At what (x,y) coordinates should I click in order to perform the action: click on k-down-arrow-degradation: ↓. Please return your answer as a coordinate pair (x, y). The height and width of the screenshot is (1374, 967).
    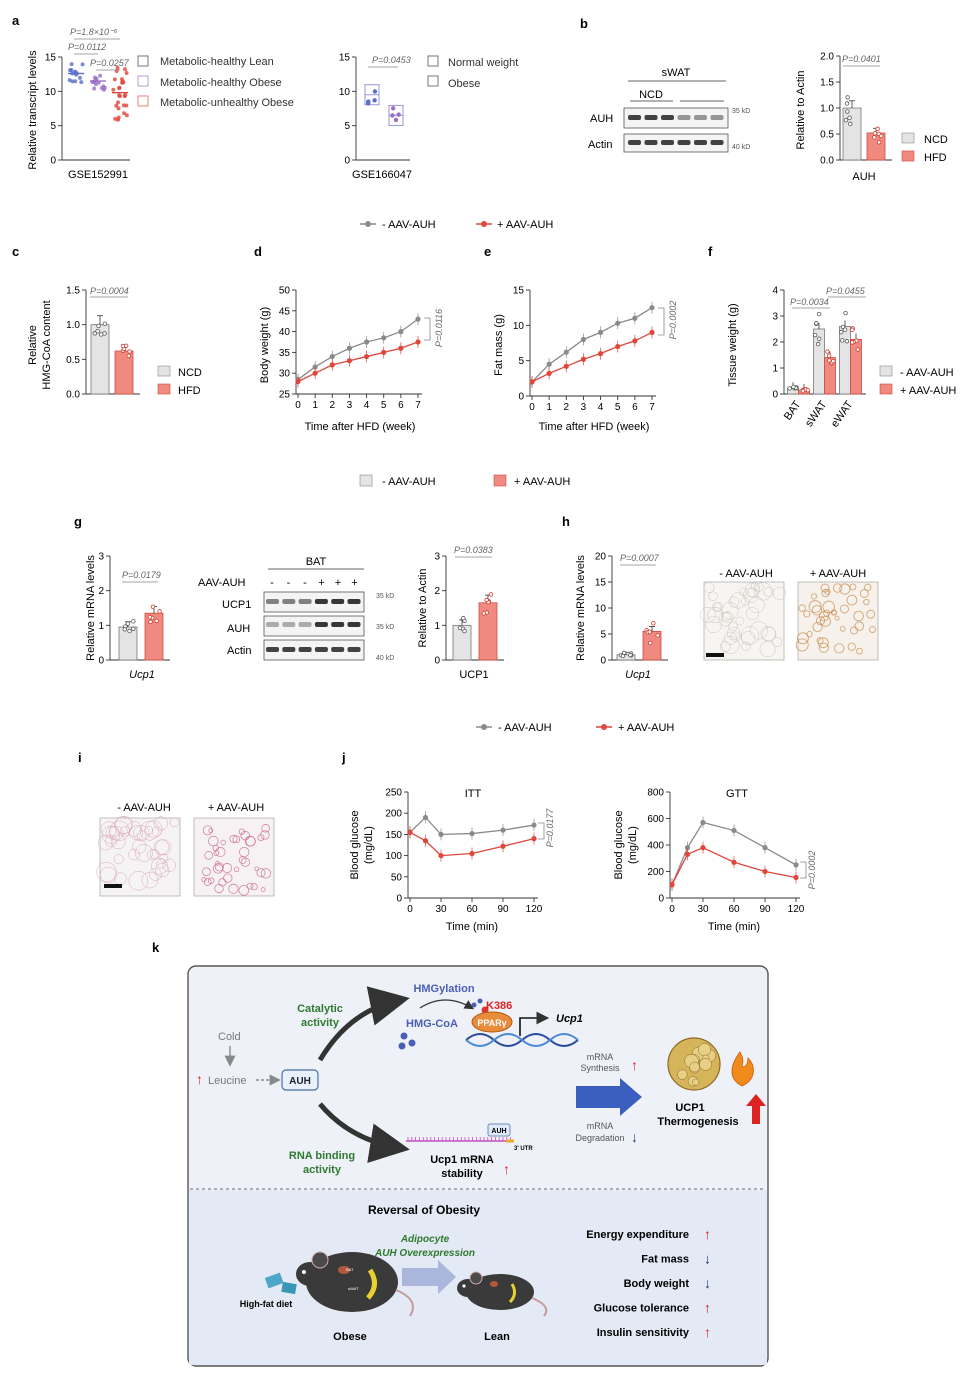
    Looking at the image, I should click on (634, 1137).